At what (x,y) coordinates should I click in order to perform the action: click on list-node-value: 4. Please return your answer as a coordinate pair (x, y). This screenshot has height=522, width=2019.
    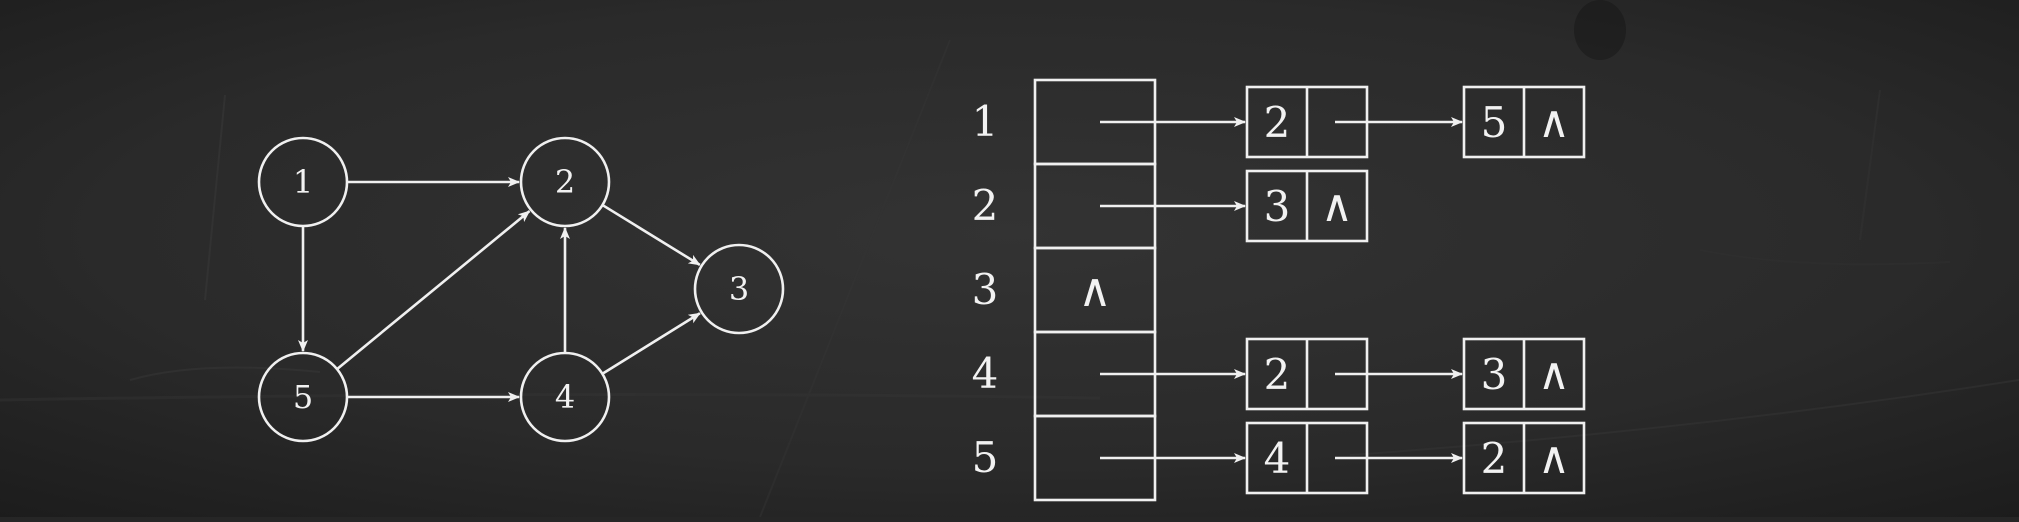
    Looking at the image, I should click on (1277, 458).